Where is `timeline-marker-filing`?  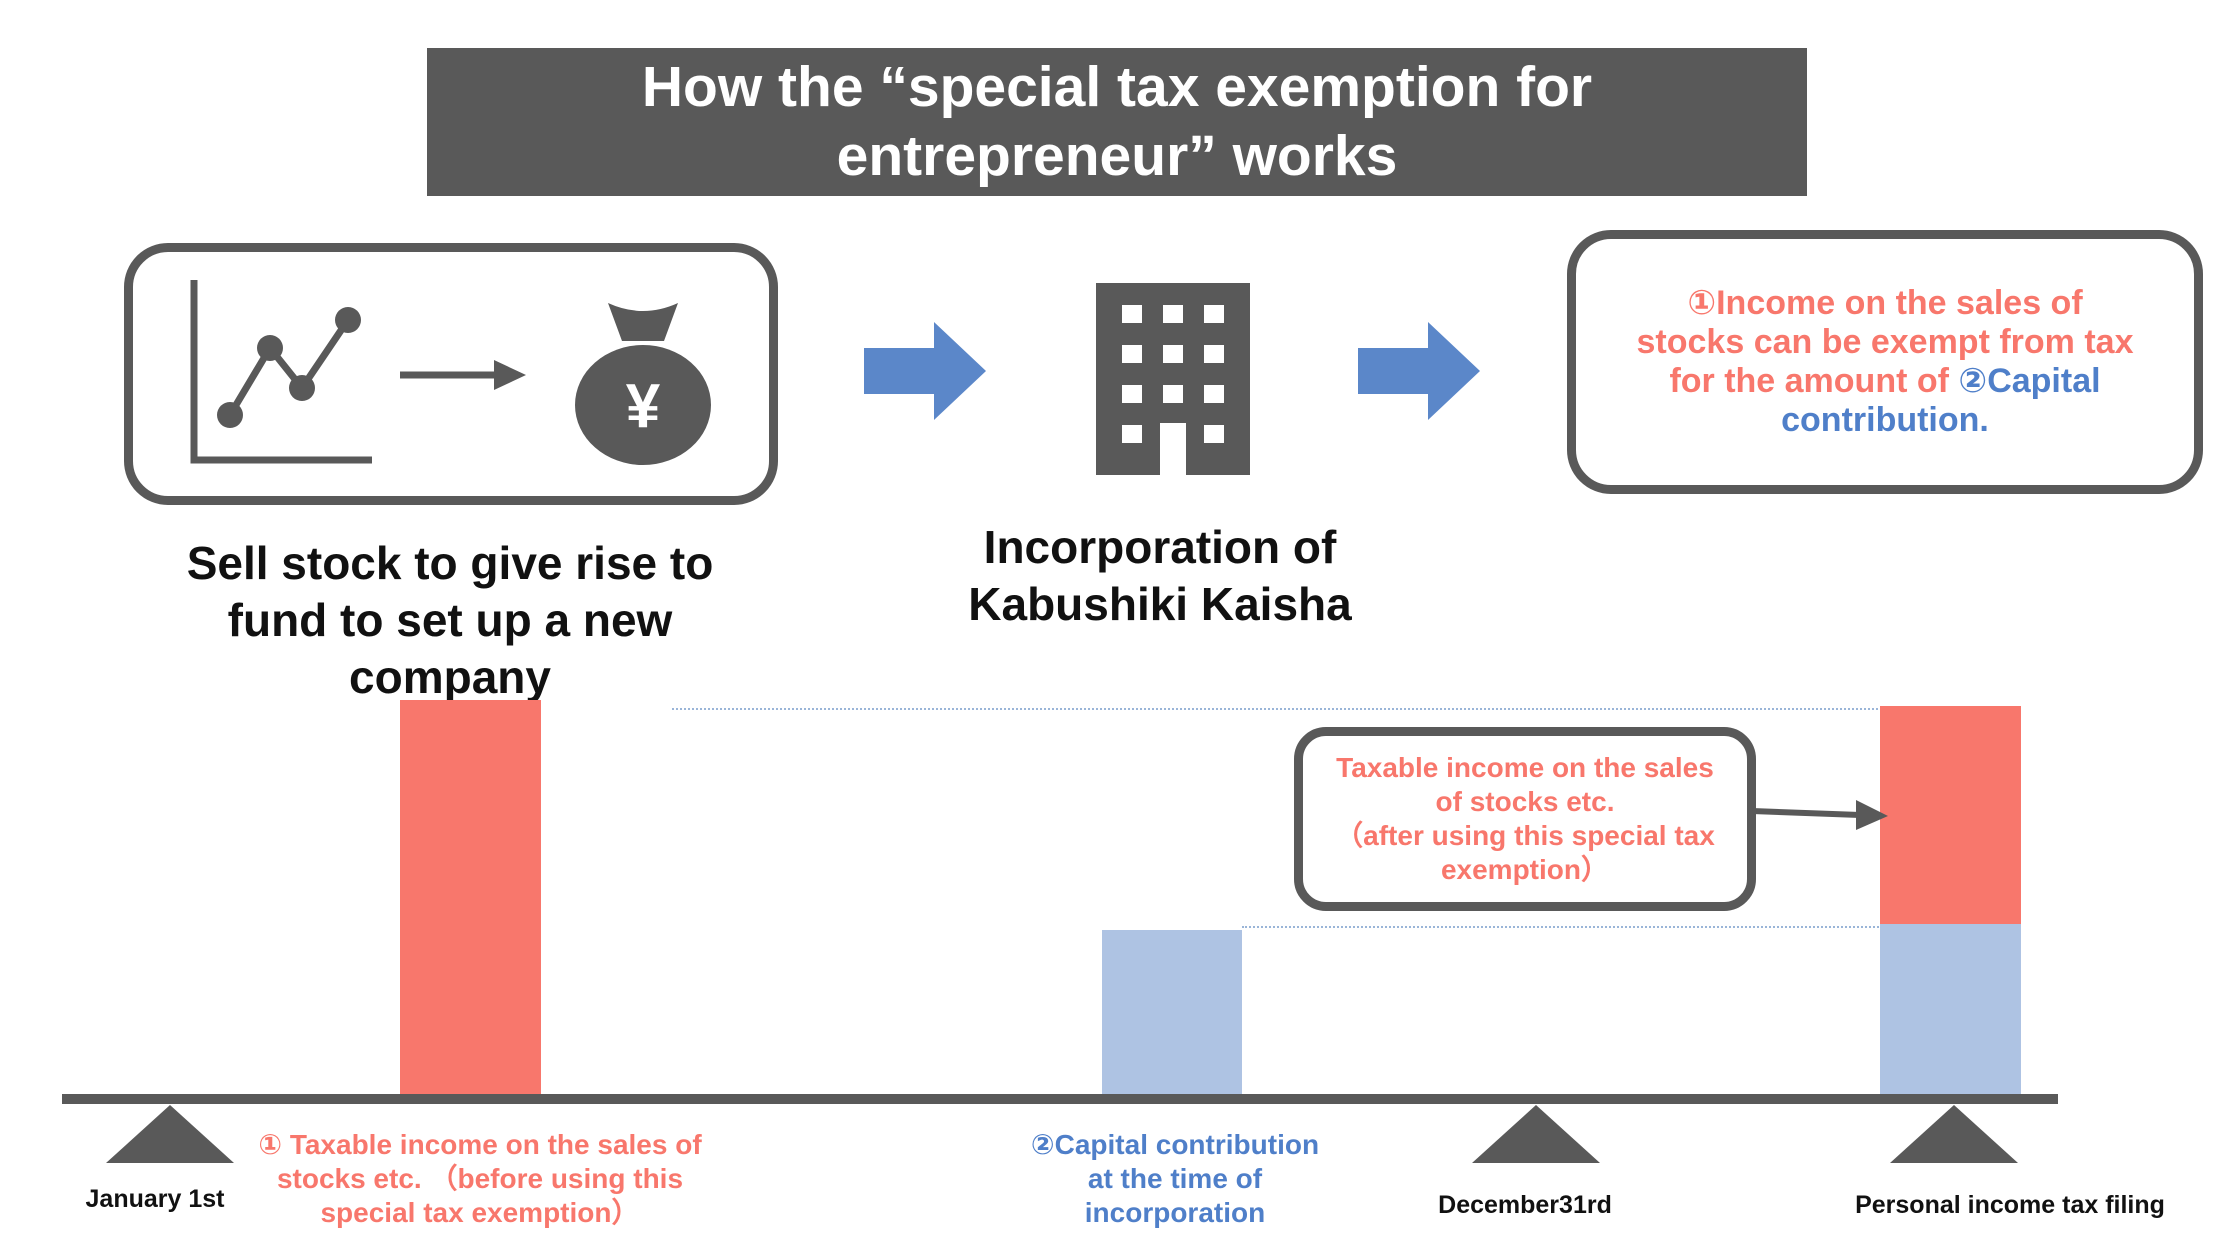 timeline-marker-filing is located at coordinates (1954, 1134).